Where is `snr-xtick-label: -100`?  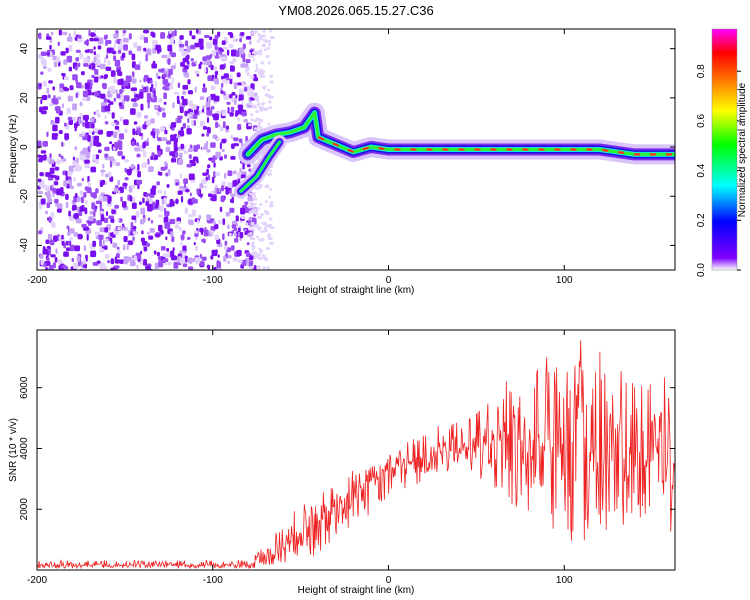 snr-xtick-label: -100 is located at coordinates (213, 580).